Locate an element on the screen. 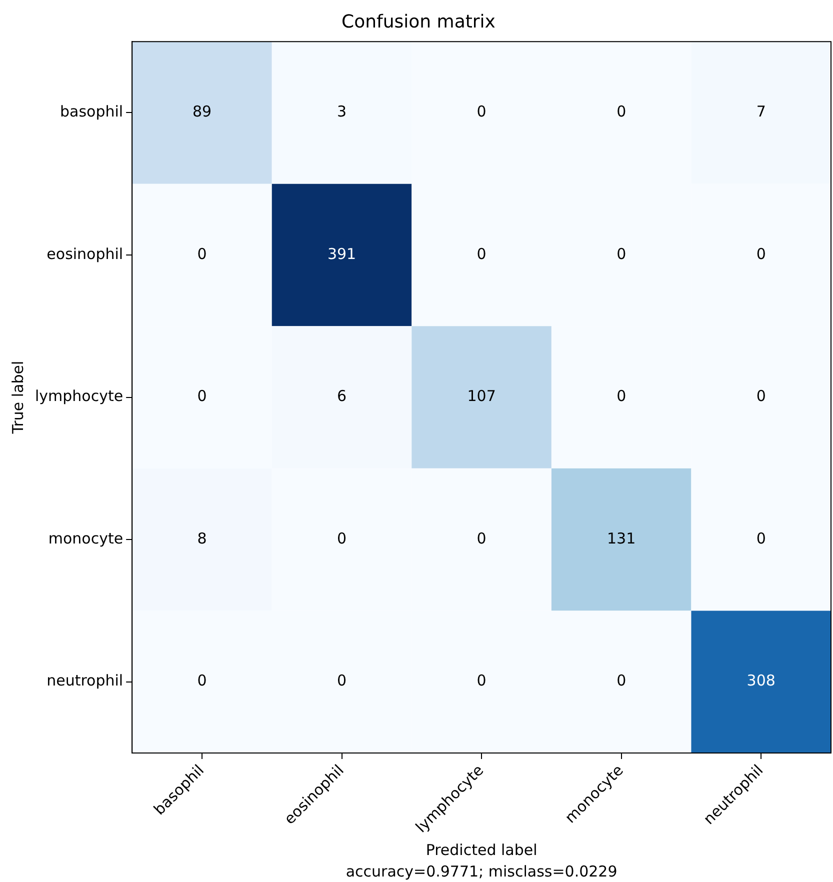  data-label: 308 is located at coordinates (761, 681).